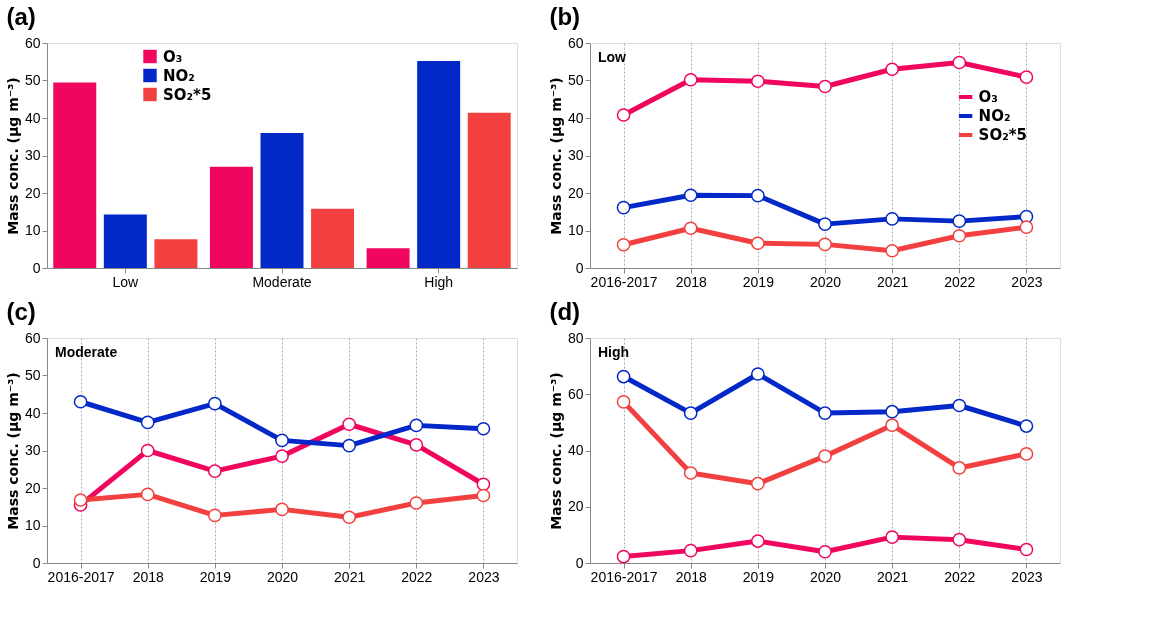 This screenshot has height=630, width=1176. Describe the element at coordinates (21, 16) in the screenshot. I see `chart-title: (a)` at that location.